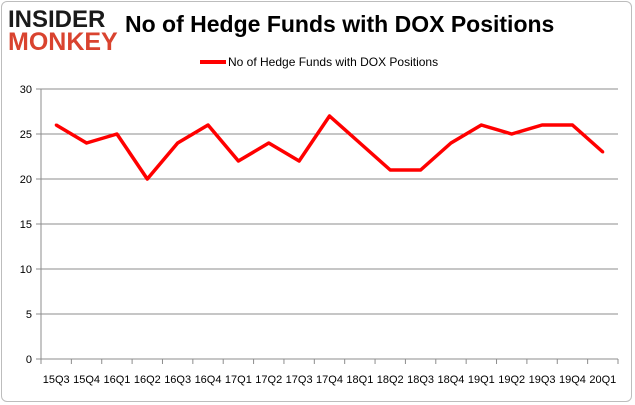 This screenshot has height=405, width=635. Describe the element at coordinates (26, 90) in the screenshot. I see `y-tick-label: 30` at that location.